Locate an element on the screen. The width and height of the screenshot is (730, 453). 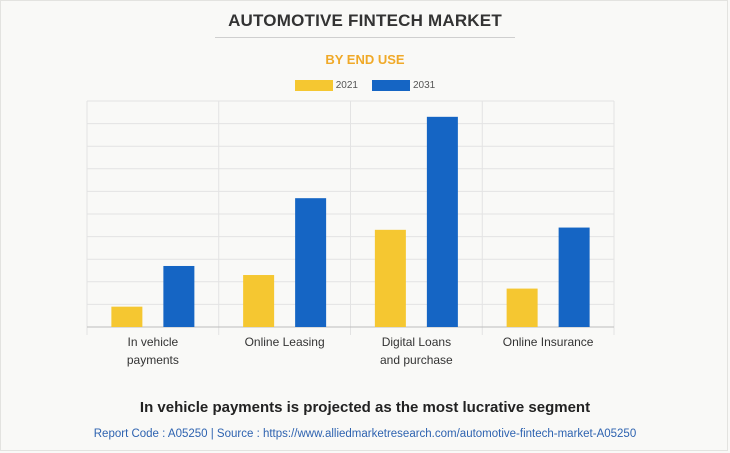
category-label: Online Insurance is located at coordinates (548, 342).